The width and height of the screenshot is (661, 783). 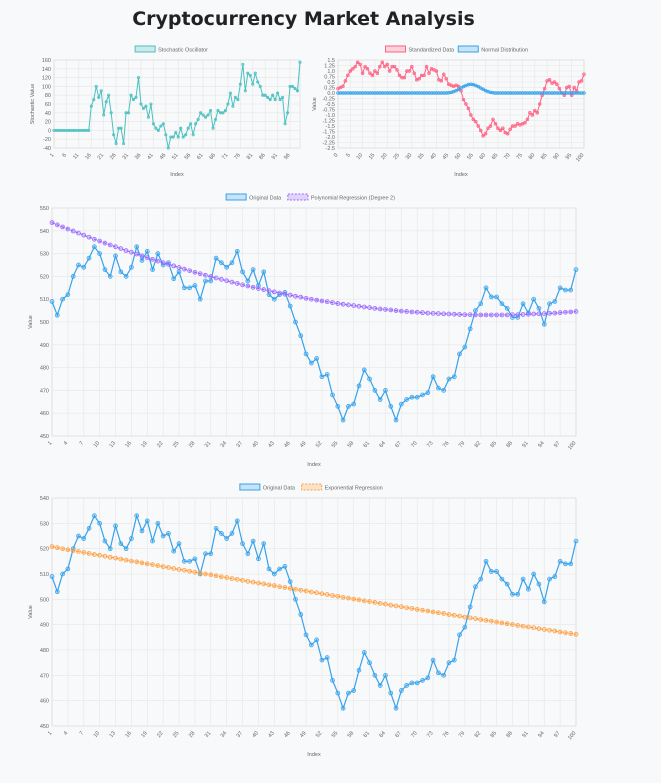 I want to click on x-tick-label: 55, so click(x=335, y=734).